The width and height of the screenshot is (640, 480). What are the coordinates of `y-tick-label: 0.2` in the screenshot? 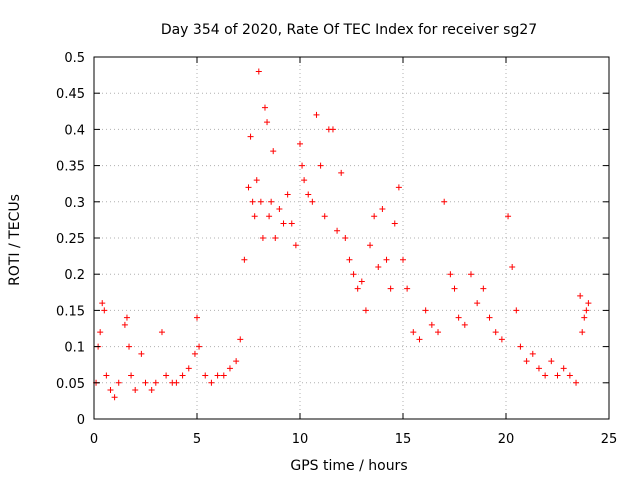 It's located at (74, 275).